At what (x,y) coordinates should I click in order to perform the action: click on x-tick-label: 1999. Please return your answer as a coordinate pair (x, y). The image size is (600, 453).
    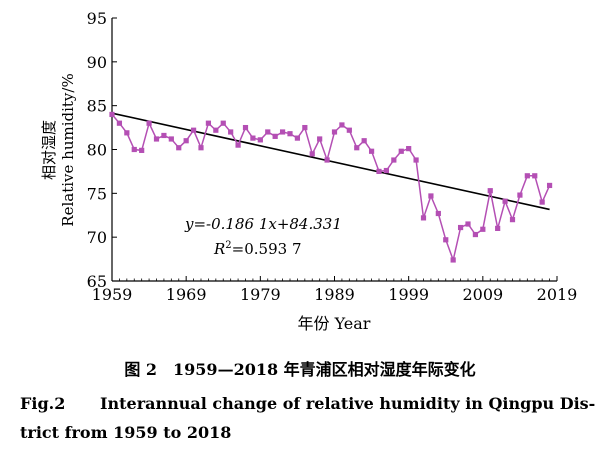
    Looking at the image, I should click on (408, 294).